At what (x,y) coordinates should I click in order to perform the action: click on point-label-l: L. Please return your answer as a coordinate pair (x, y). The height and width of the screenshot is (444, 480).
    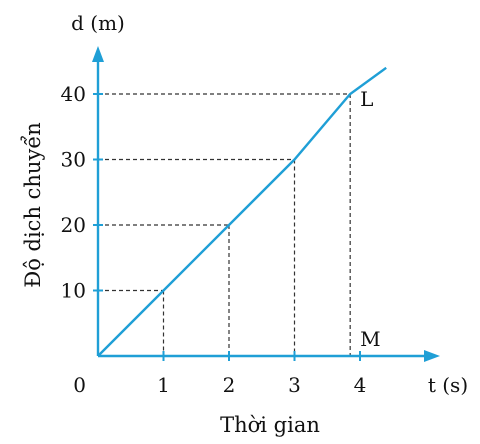
    Looking at the image, I should click on (366, 99).